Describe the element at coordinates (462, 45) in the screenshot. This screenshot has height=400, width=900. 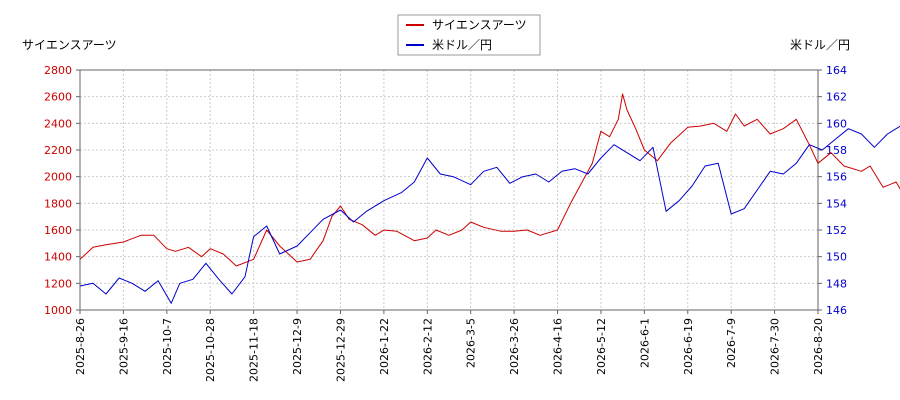
I see `legend-label-usdjpy: 米ドル／円` at that location.